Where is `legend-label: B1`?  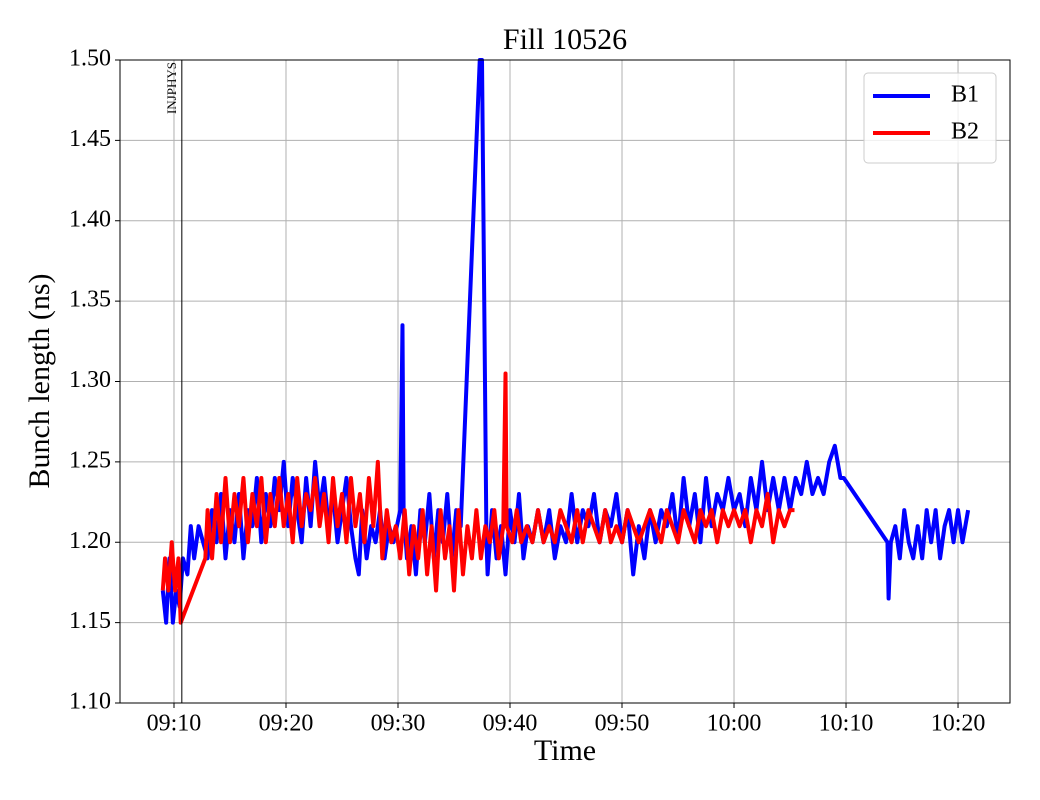
legend-label: B1 is located at coordinates (965, 95).